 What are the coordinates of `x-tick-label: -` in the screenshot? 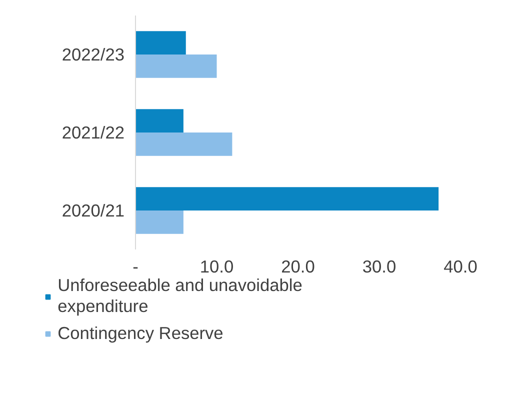 It's located at (135, 266).